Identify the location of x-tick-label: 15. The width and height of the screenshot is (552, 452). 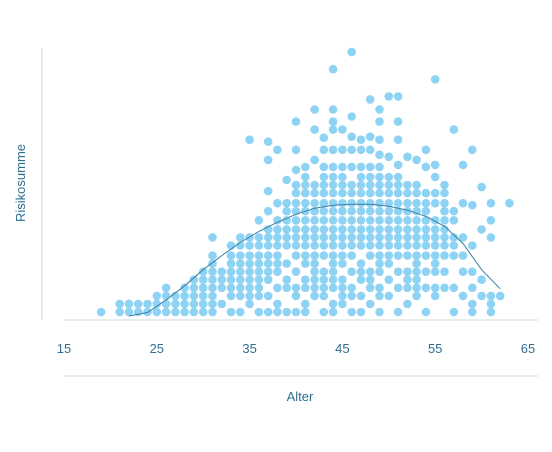
(64, 348).